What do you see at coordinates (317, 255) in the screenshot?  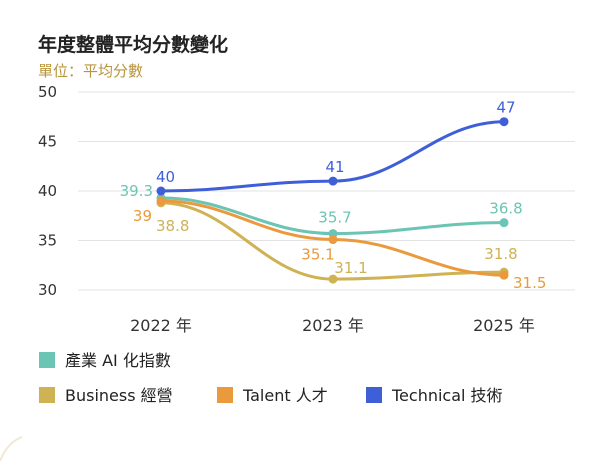 I see `data-label-2-1: 35.1` at bounding box center [317, 255].